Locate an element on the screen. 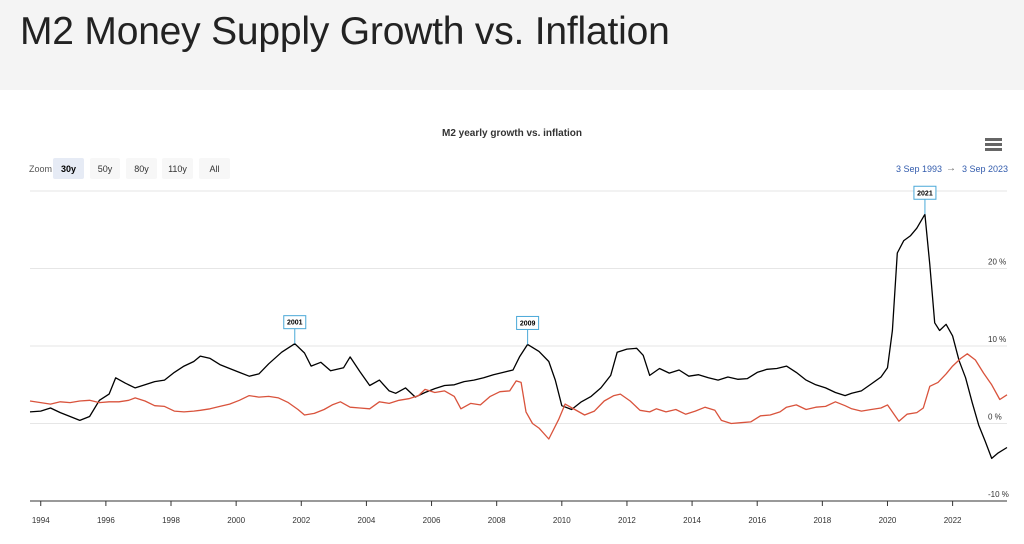 This screenshot has height=544, width=1024. y-tick-label: 10 % is located at coordinates (997, 339).